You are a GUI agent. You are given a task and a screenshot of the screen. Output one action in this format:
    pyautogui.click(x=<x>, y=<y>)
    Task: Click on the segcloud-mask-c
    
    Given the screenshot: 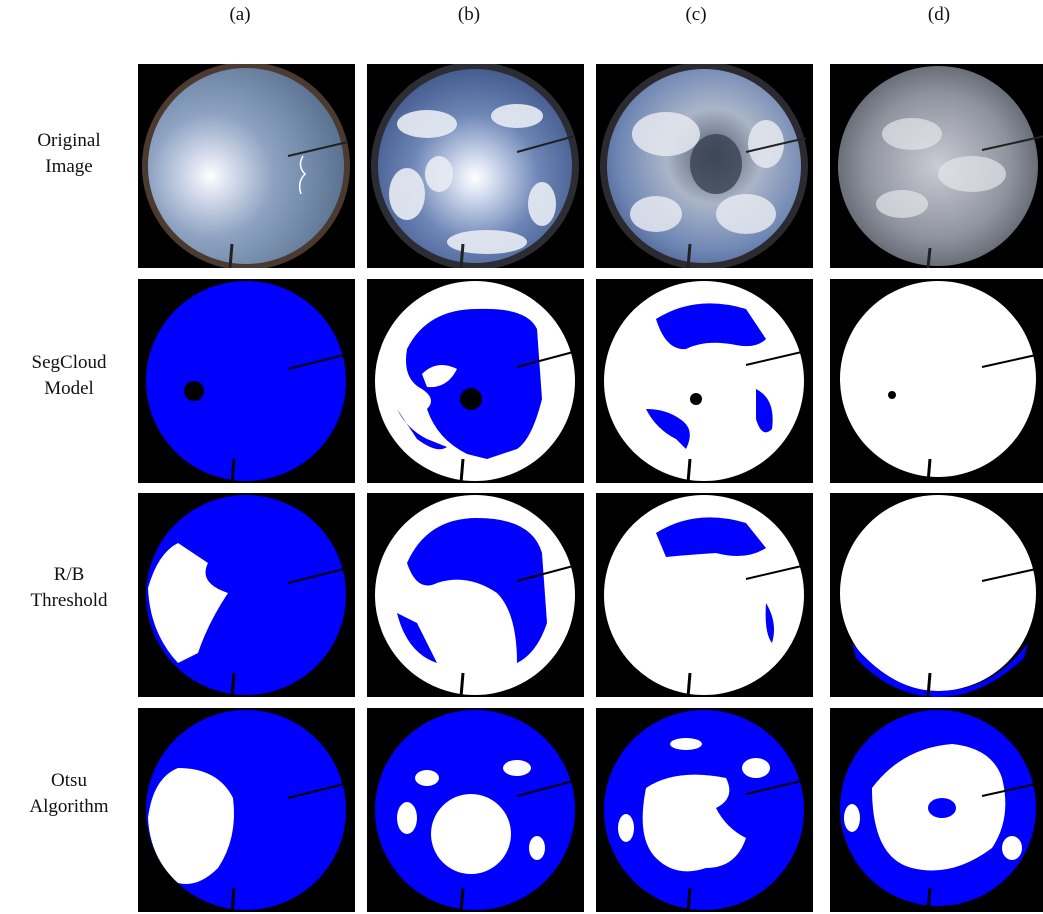 What is the action you would take?
    pyautogui.click(x=704, y=381)
    